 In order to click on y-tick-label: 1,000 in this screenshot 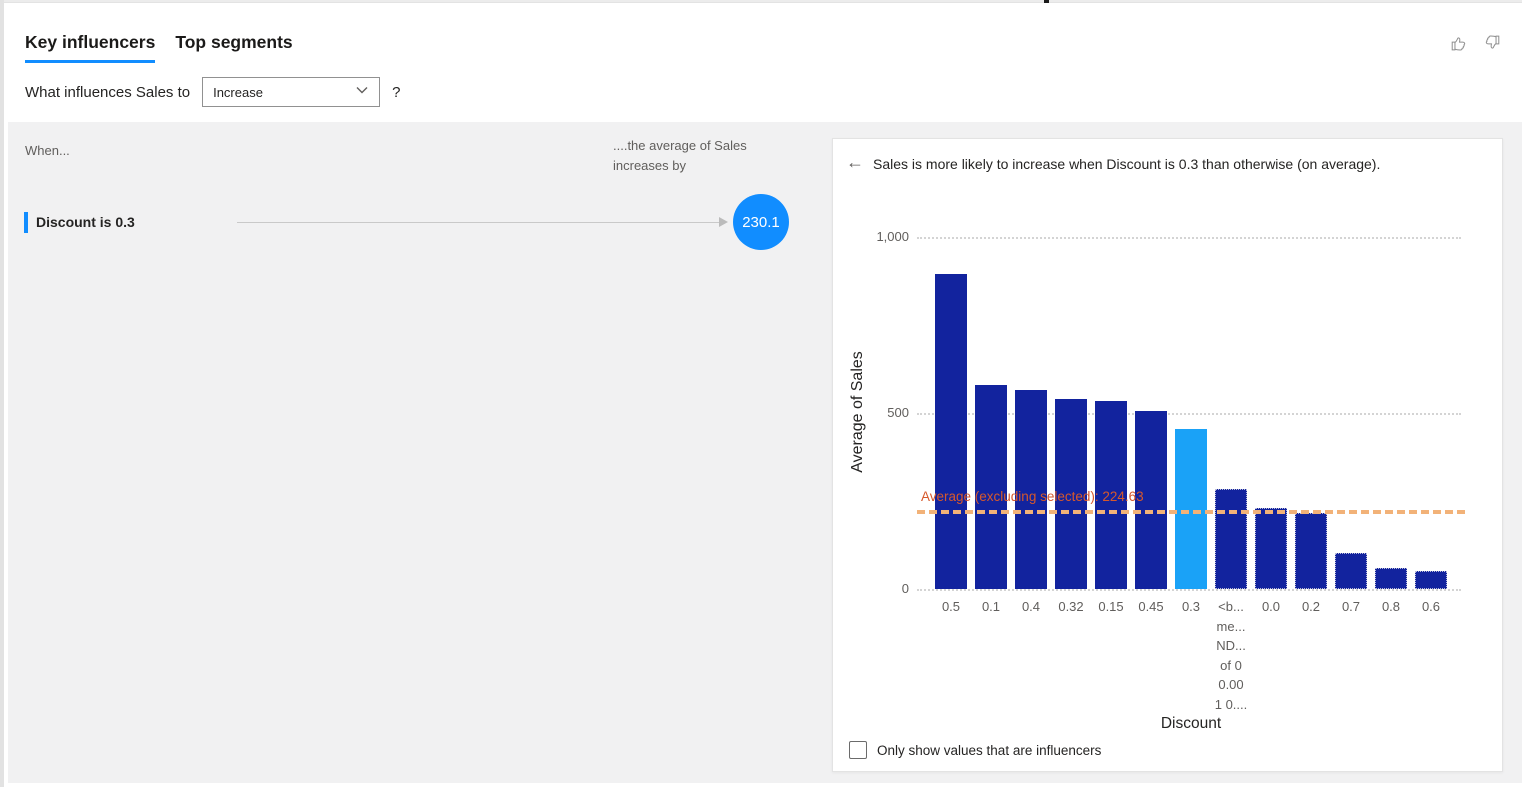, I will do `click(892, 236)`.